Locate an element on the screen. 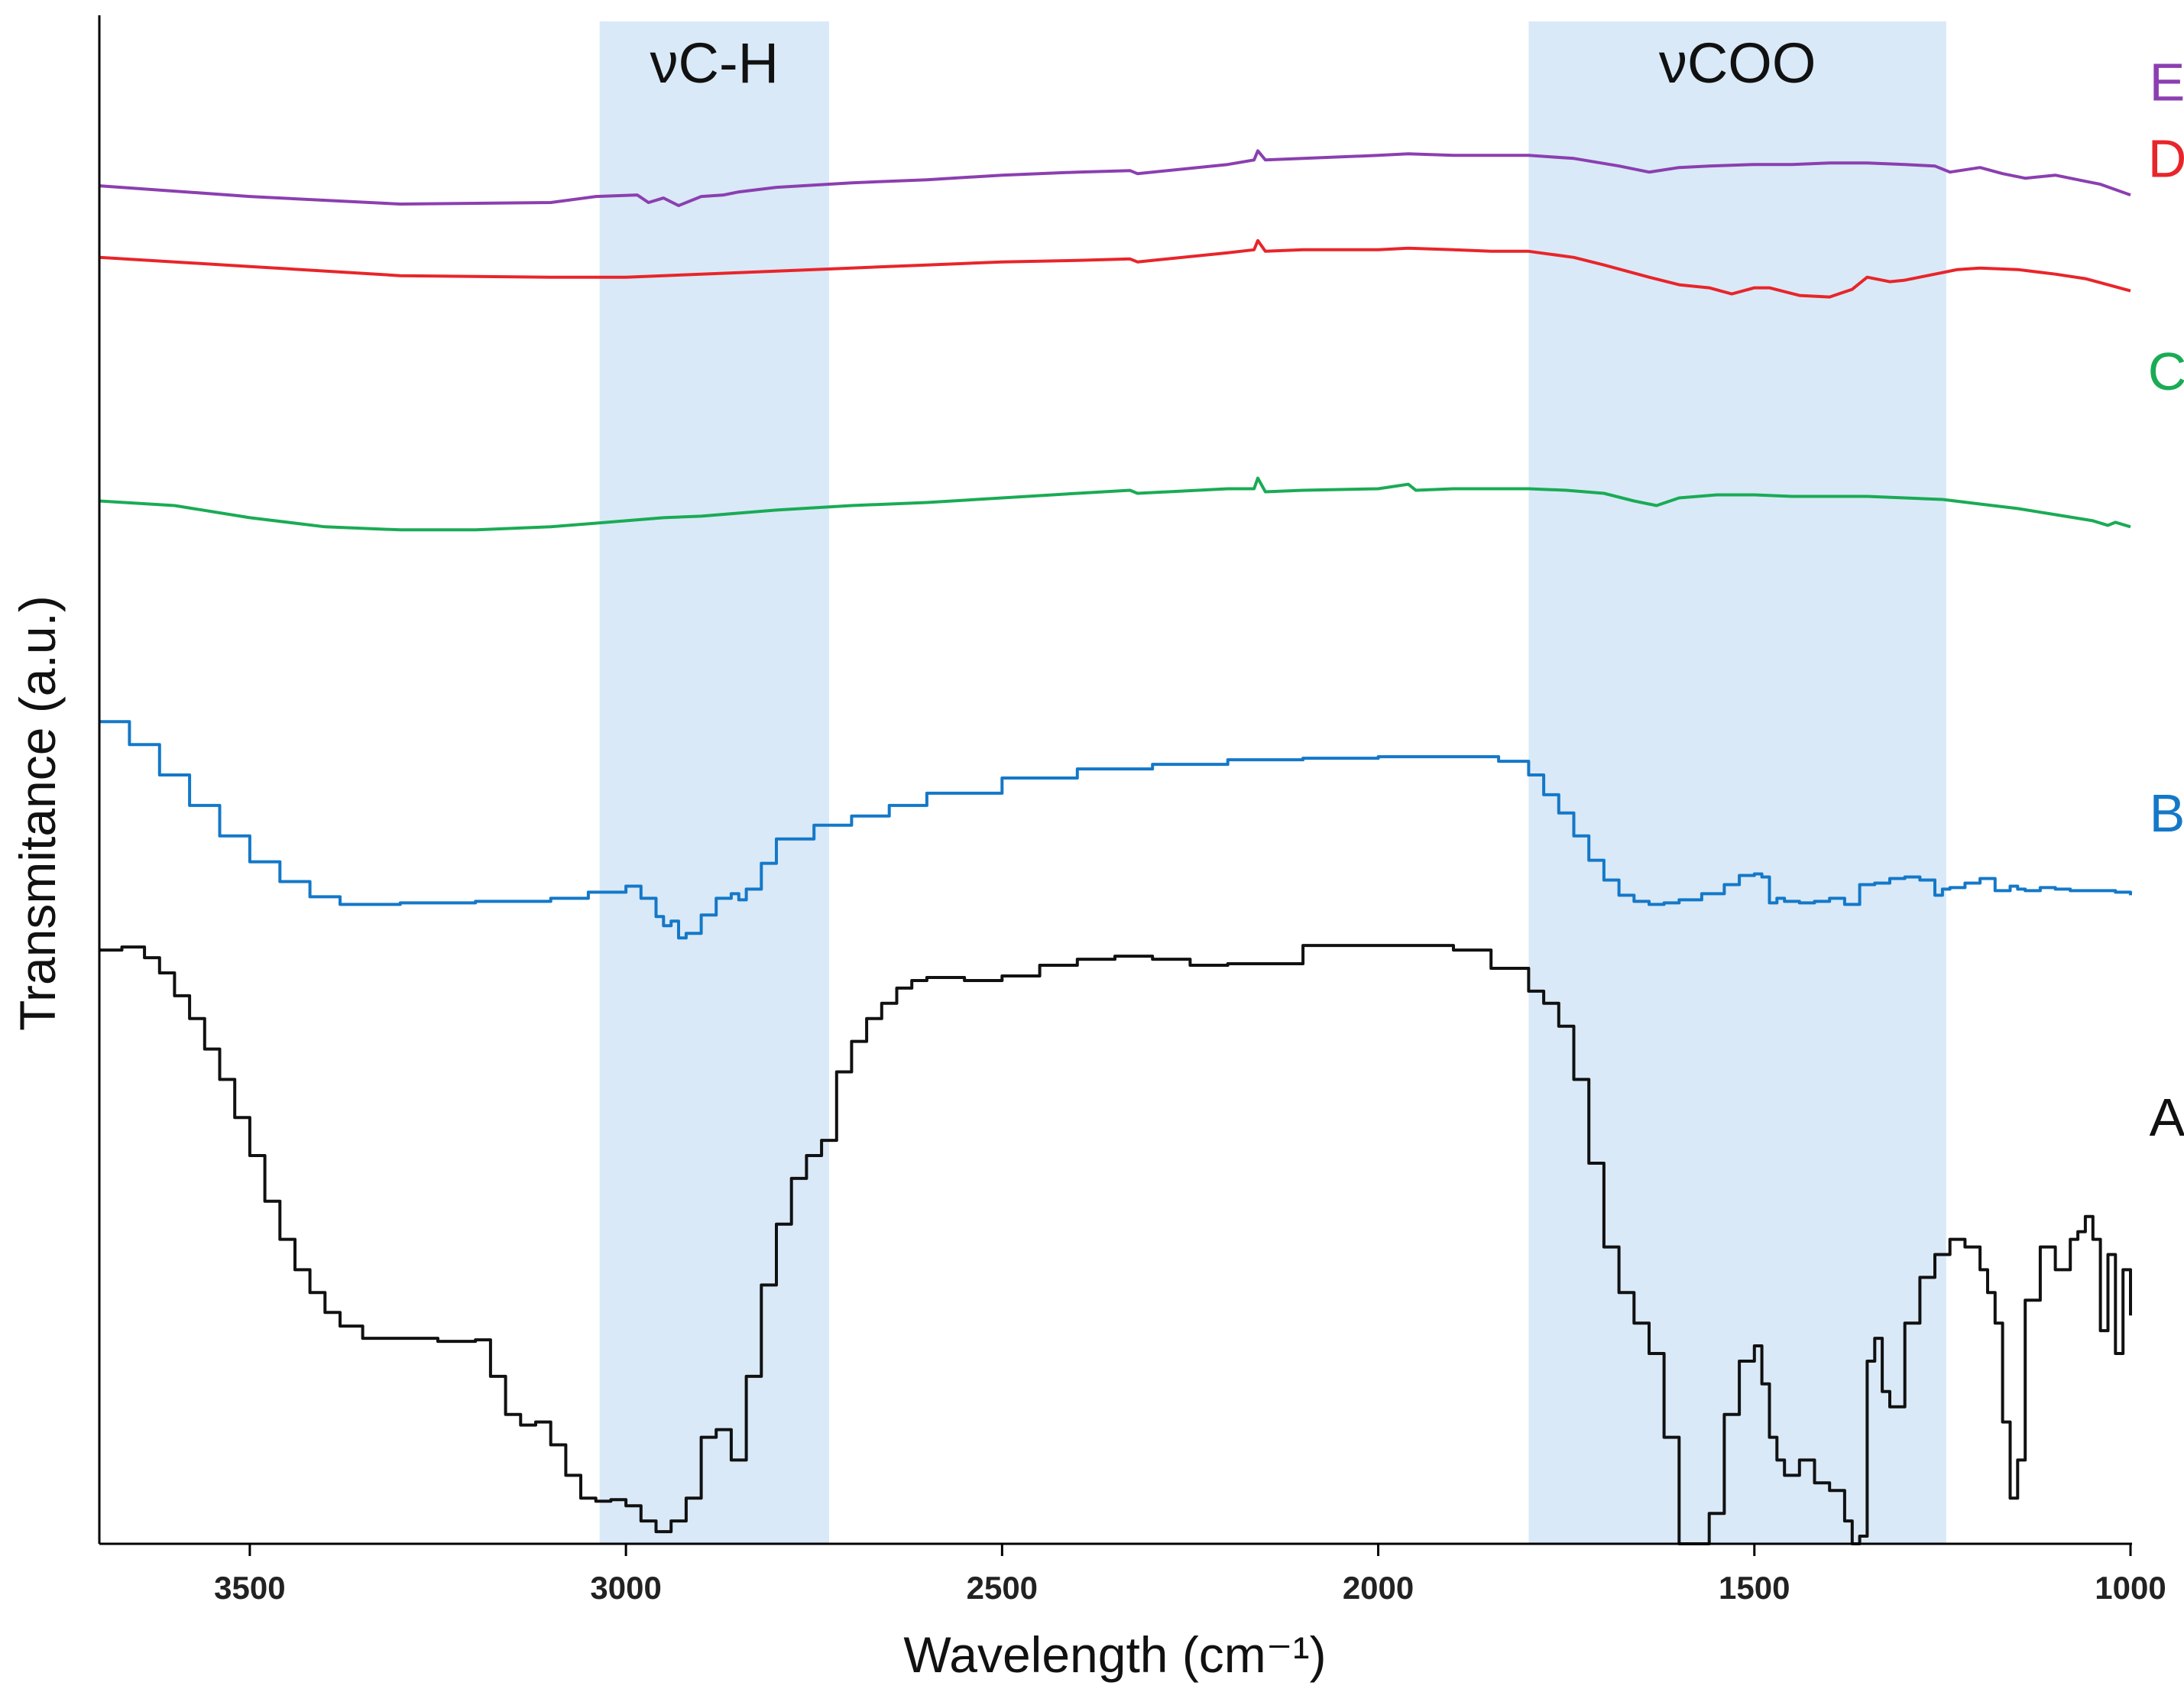 Image resolution: width=2184 pixels, height=1702 pixels. band-vch is located at coordinates (714, 782).